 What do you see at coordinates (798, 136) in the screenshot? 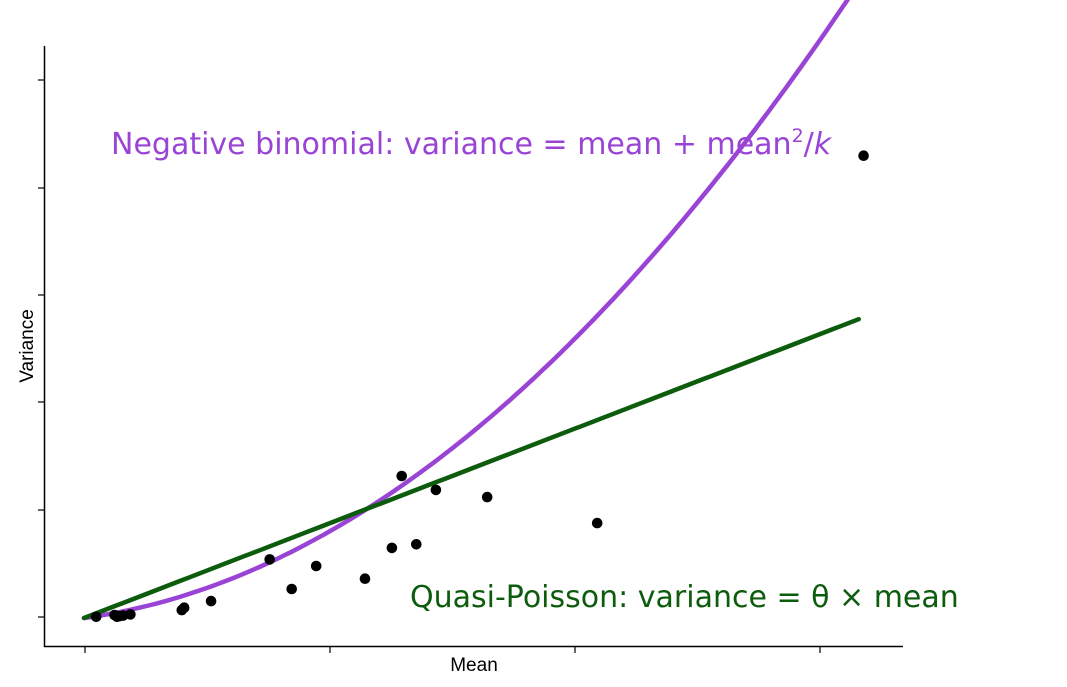
I see `negative-binomial-label-superscript: 2` at bounding box center [798, 136].